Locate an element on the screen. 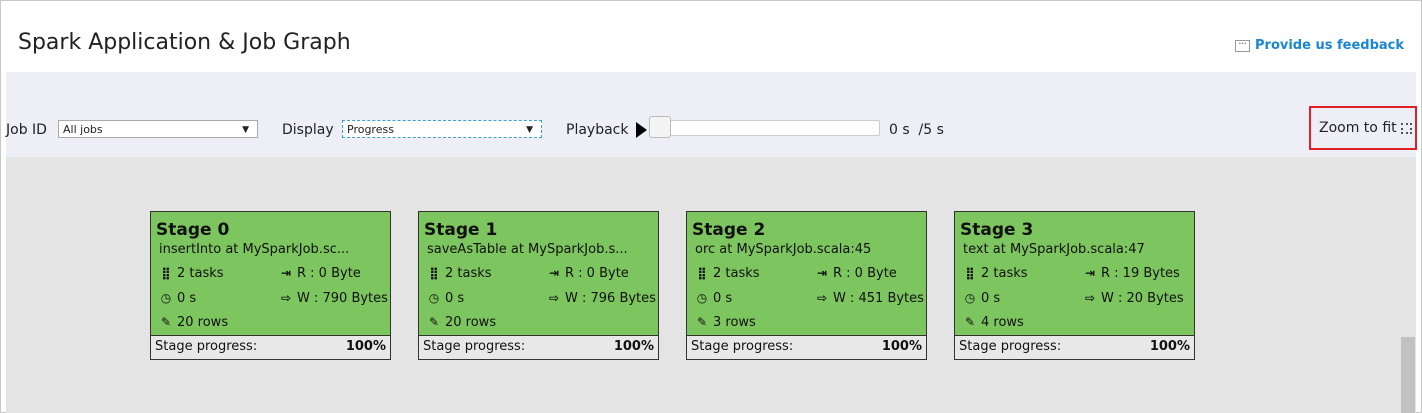 This screenshot has width=1422, height=413. comment-icon: ··· is located at coordinates (1242, 45).